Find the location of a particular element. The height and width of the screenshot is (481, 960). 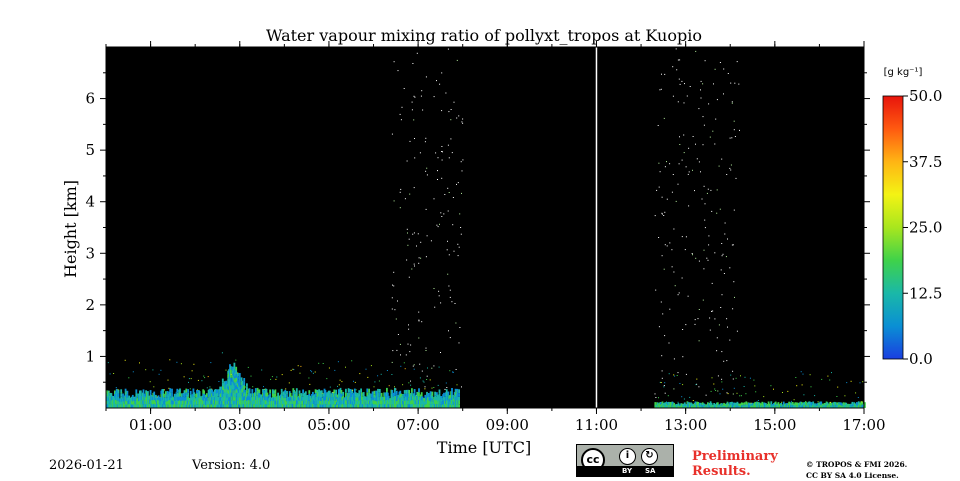

cc-license-badge: cc i ↻ BY SA is located at coordinates (625, 460).